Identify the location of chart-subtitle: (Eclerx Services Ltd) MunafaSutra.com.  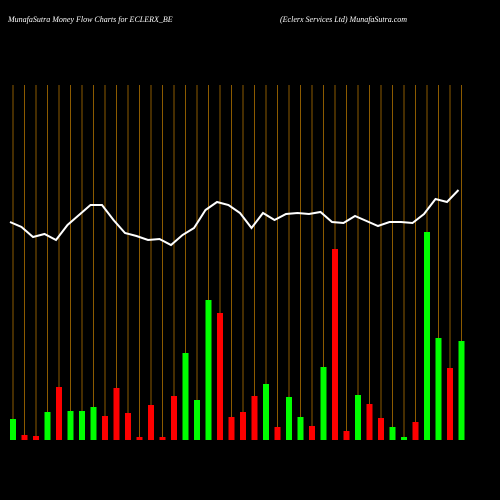
(343, 19).